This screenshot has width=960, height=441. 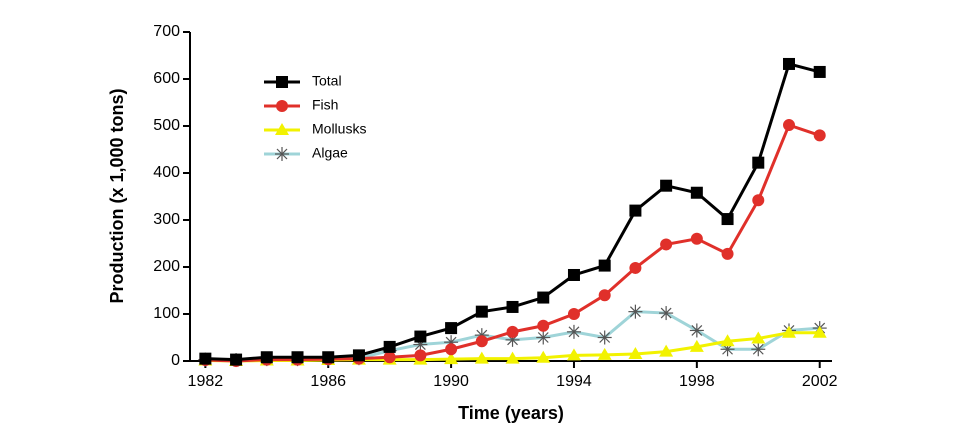 I want to click on y-tick-label: 0, so click(x=175, y=360).